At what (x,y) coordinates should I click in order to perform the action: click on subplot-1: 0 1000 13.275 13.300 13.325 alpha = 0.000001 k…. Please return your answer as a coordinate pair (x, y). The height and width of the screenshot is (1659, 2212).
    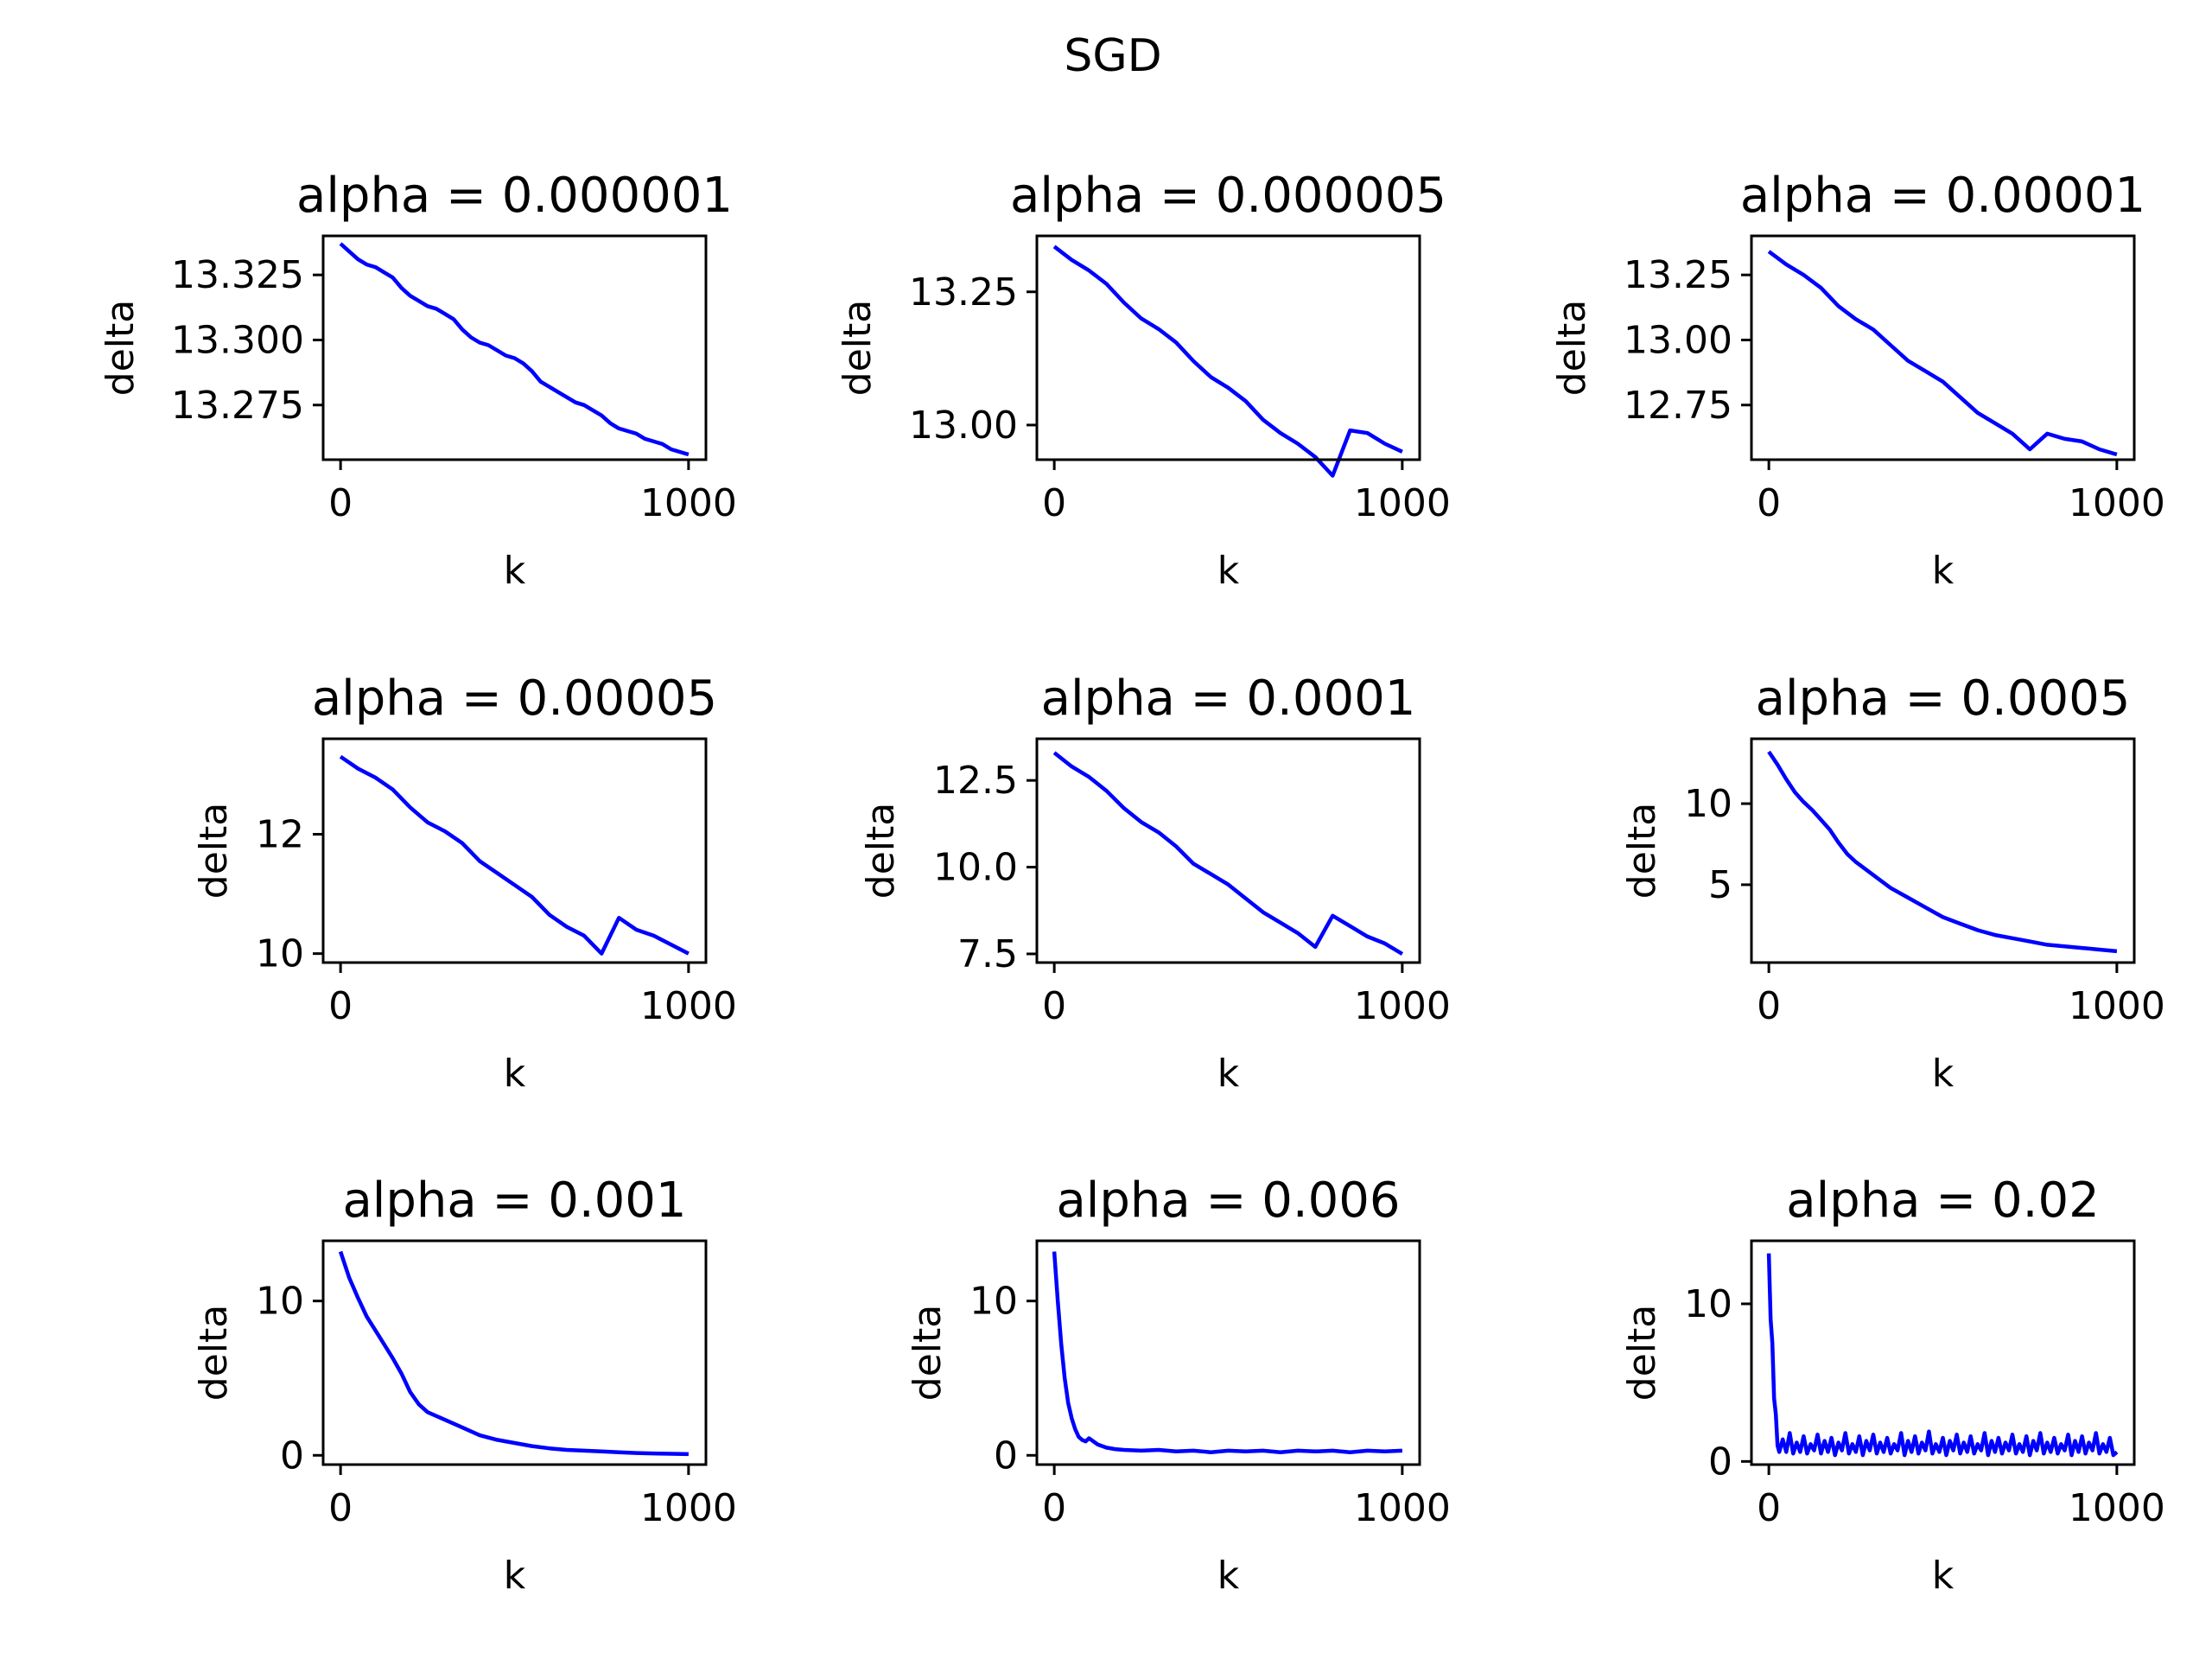
    Looking at the image, I should click on (418, 380).